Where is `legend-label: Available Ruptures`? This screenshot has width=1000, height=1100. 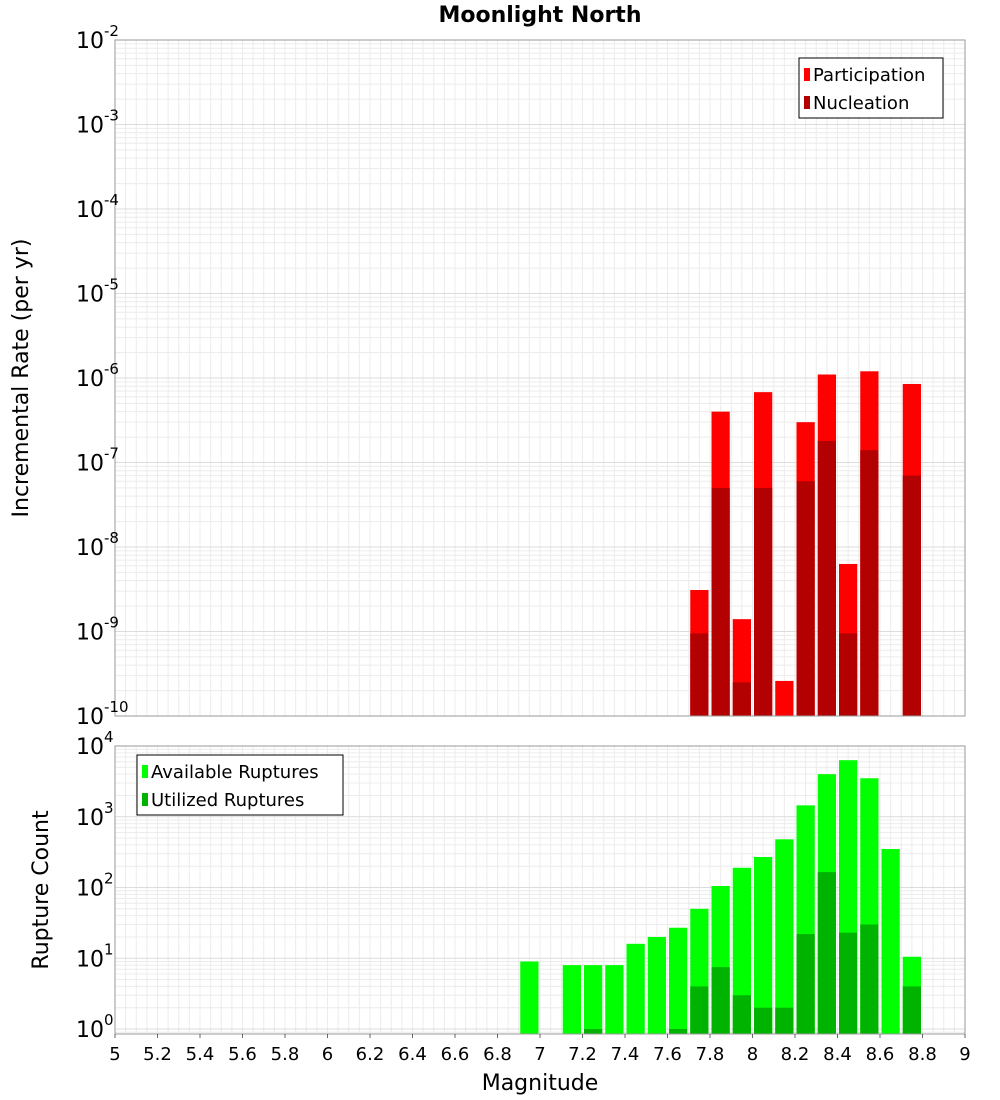 legend-label: Available Ruptures is located at coordinates (235, 772).